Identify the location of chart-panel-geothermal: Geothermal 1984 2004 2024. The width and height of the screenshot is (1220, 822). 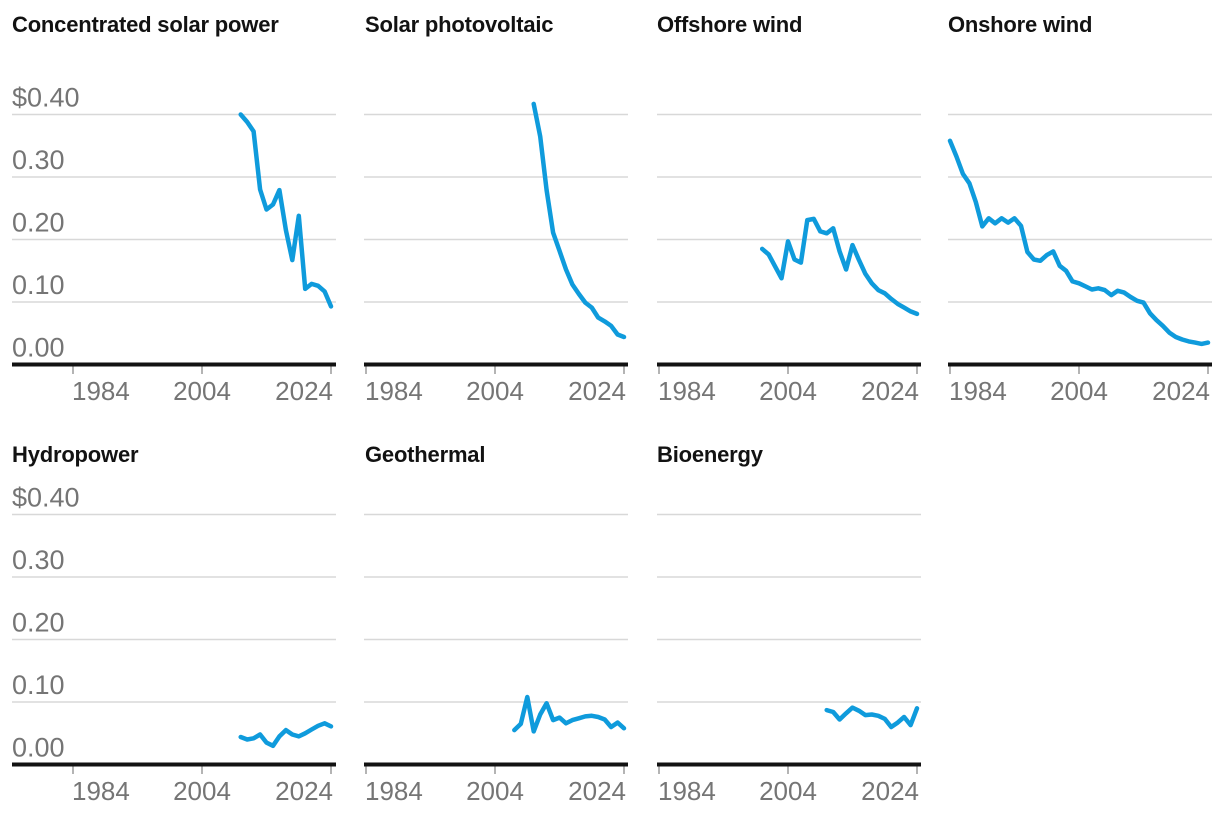
(496, 611).